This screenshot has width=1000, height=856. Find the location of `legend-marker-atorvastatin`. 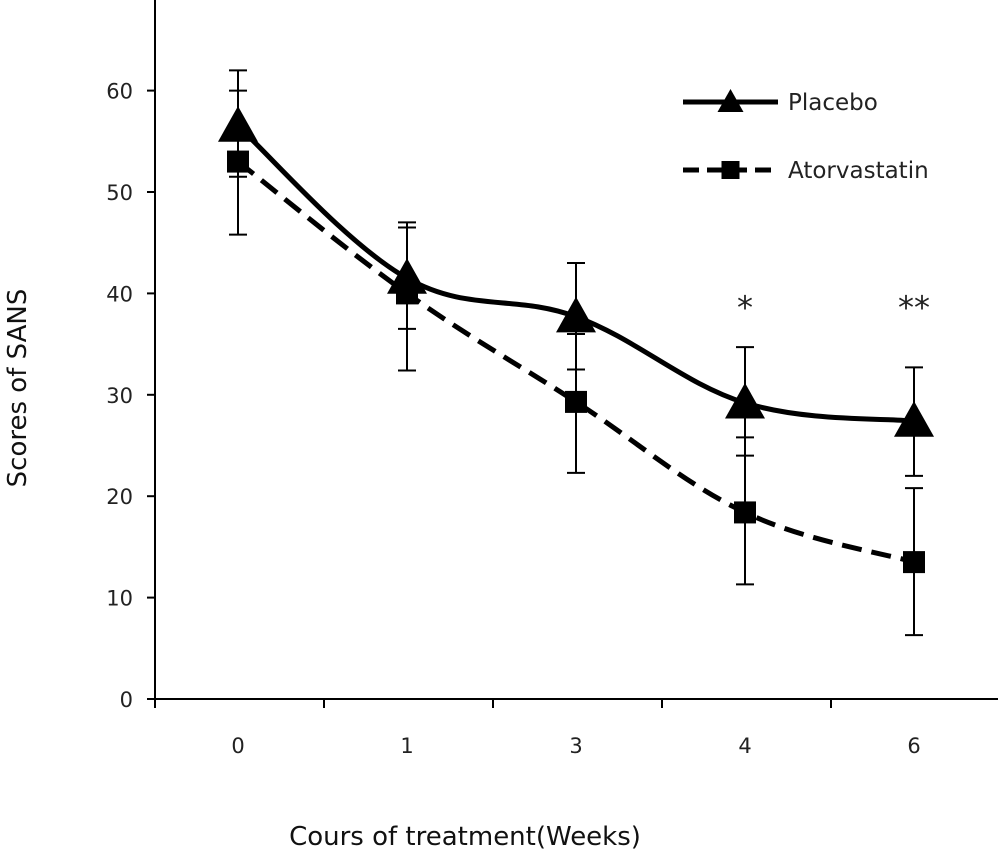

legend-marker-atorvastatin is located at coordinates (730, 170).